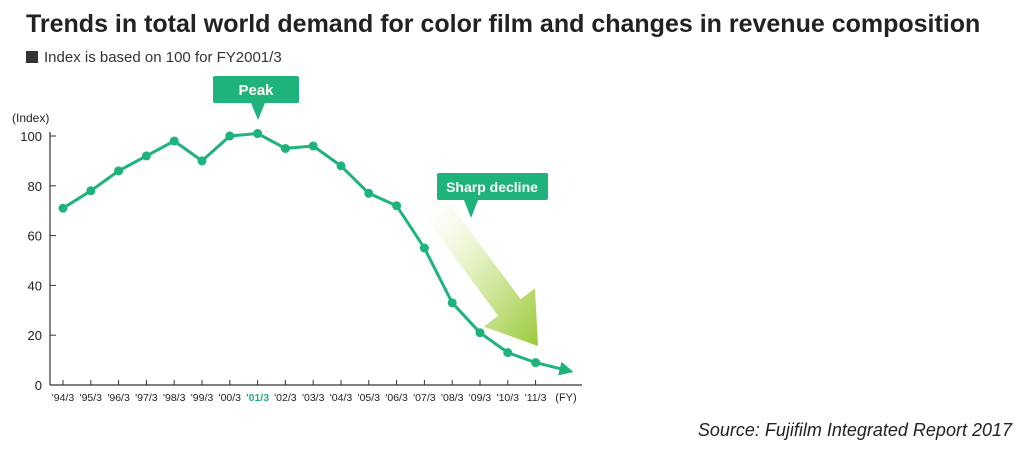 This screenshot has height=451, width=1024. Describe the element at coordinates (30, 118) in the screenshot. I see `y-axis-label: (Index)` at that location.